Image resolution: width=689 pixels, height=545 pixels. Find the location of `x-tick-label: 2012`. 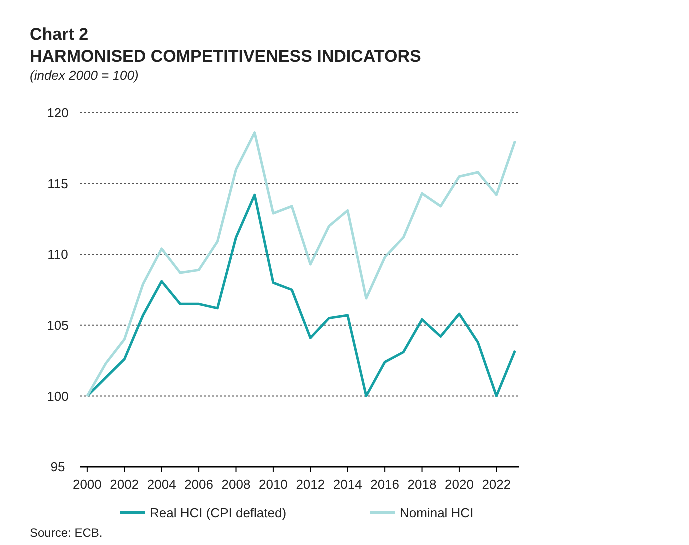

x-tick-label: 2012 is located at coordinates (311, 484).